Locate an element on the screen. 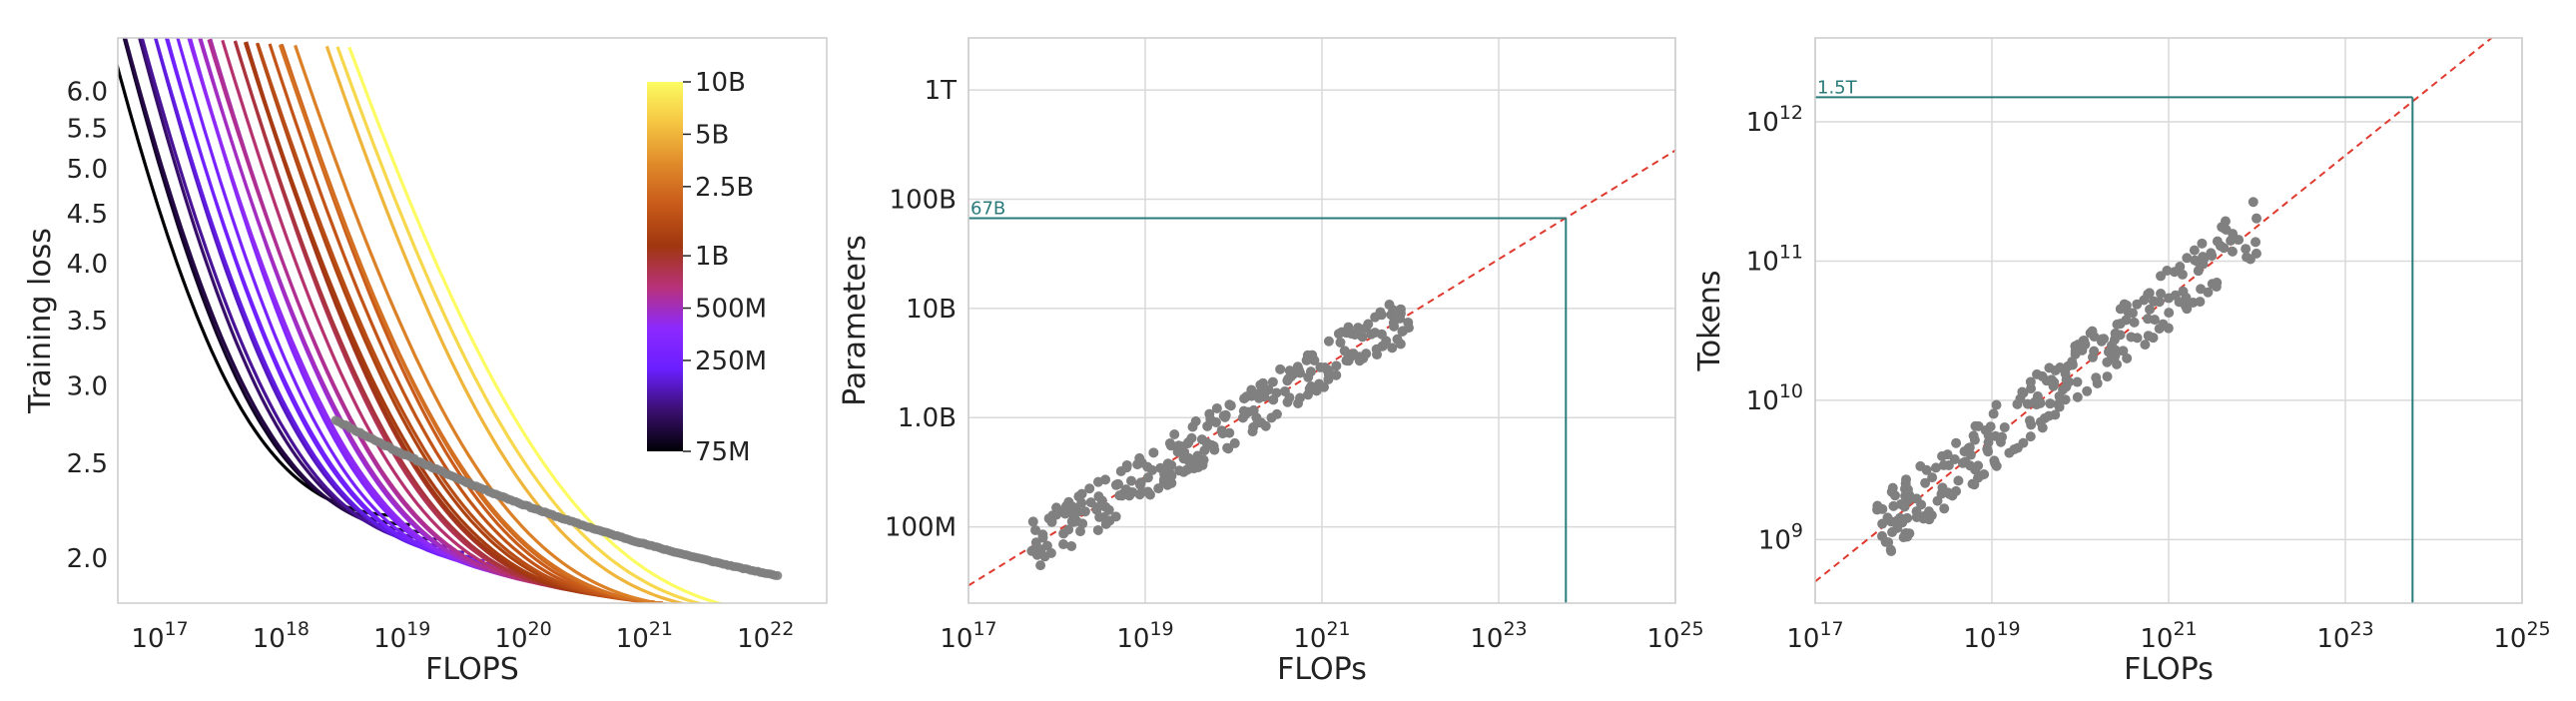  colorbar-tick-labels: 10B 5B 2.5B 1B 500M 250M 75M is located at coordinates (725, 267).